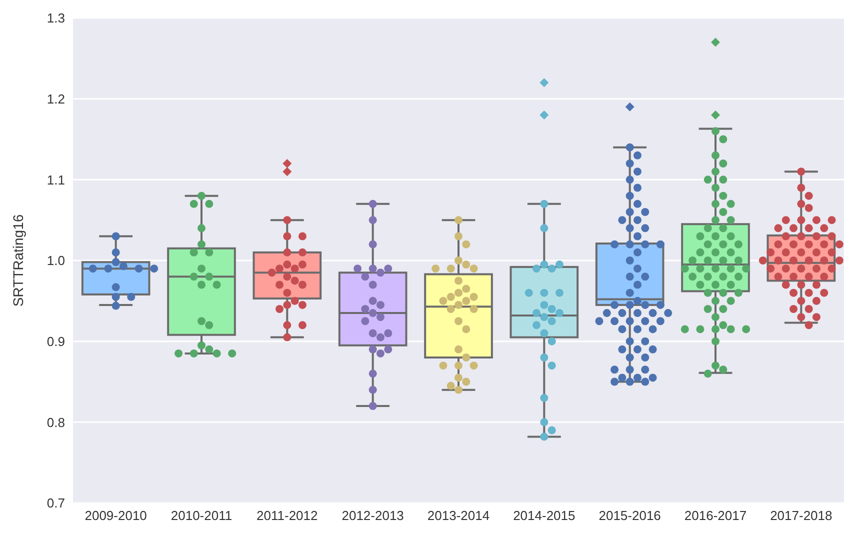 Image resolution: width=862 pixels, height=546 pixels. Describe the element at coordinates (55, 503) in the screenshot. I see `y-tick-label: 0.7` at that location.